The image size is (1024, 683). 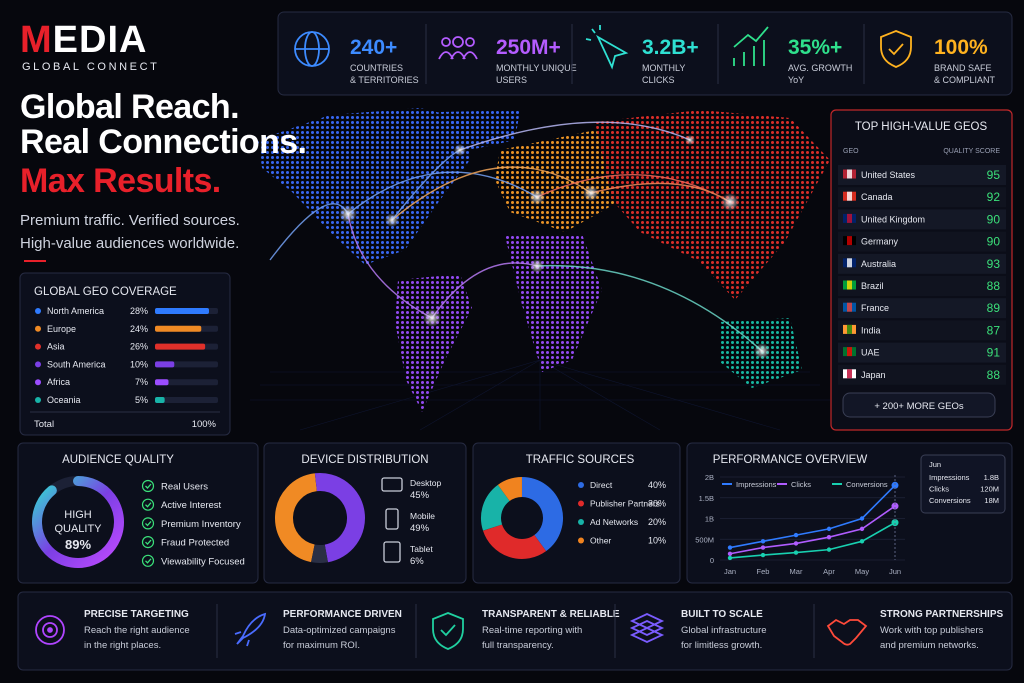 What do you see at coordinates (511, 80) in the screenshot?
I see `stat-label: USERS` at bounding box center [511, 80].